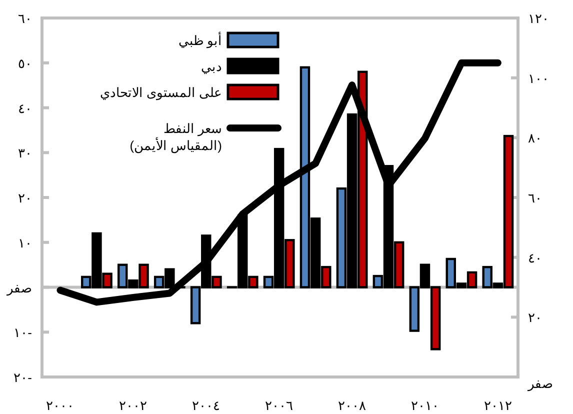  What do you see at coordinates (424, 405) in the screenshot?
I see `x-tick-label: ٢٠١٠` at bounding box center [424, 405].